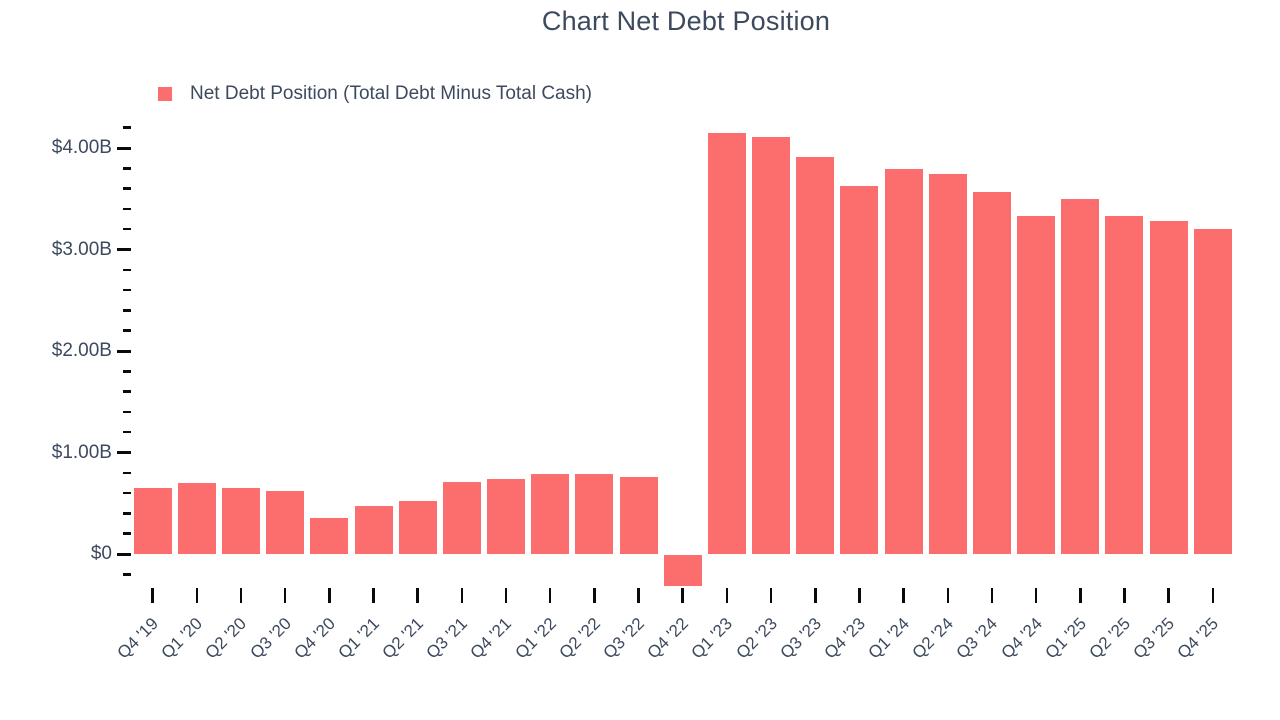 The height and width of the screenshot is (720, 1280). Describe the element at coordinates (623, 638) in the screenshot. I see `x-axis-label: Q3 '22` at that location.